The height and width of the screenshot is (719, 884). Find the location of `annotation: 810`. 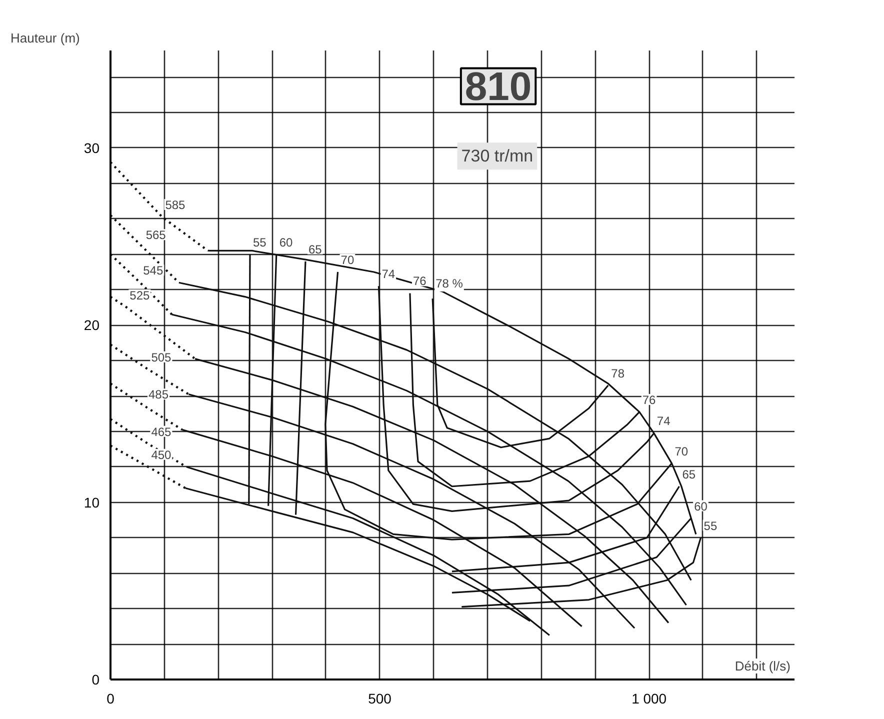

annotation: 810 is located at coordinates (498, 87).